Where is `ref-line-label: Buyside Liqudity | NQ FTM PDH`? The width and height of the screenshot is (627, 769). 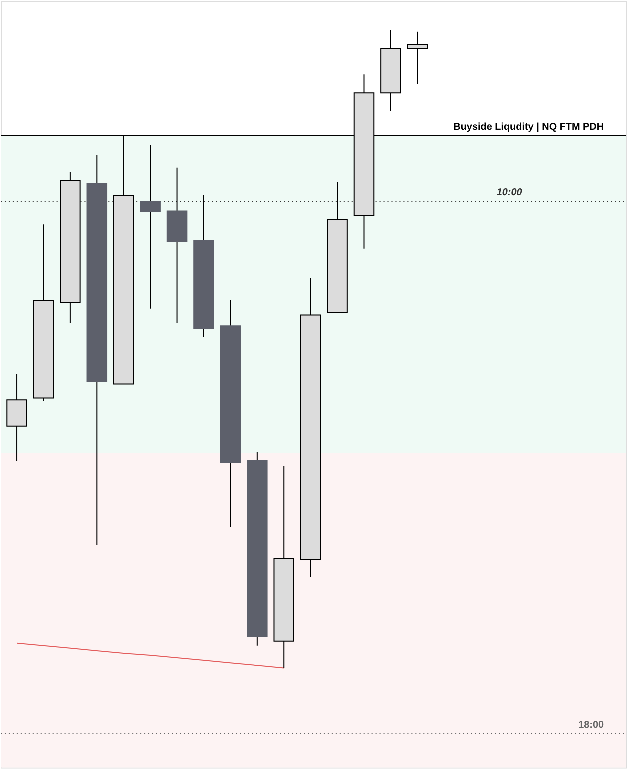 ref-line-label: Buyside Liqudity | NQ FTM PDH is located at coordinates (529, 127).